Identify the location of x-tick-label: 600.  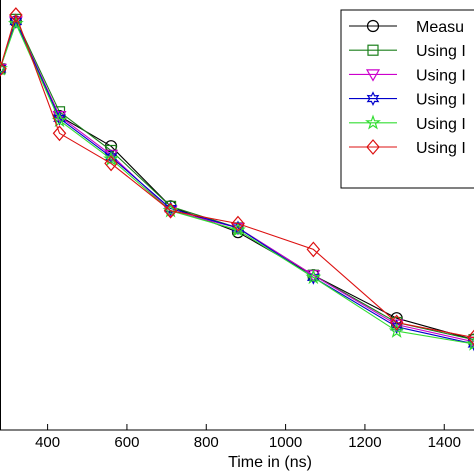
(126, 442).